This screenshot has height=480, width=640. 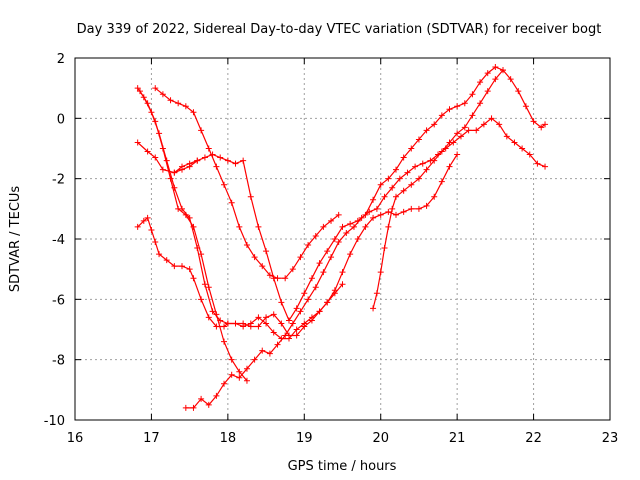 I want to click on x-tick-label: 19, so click(x=304, y=438).